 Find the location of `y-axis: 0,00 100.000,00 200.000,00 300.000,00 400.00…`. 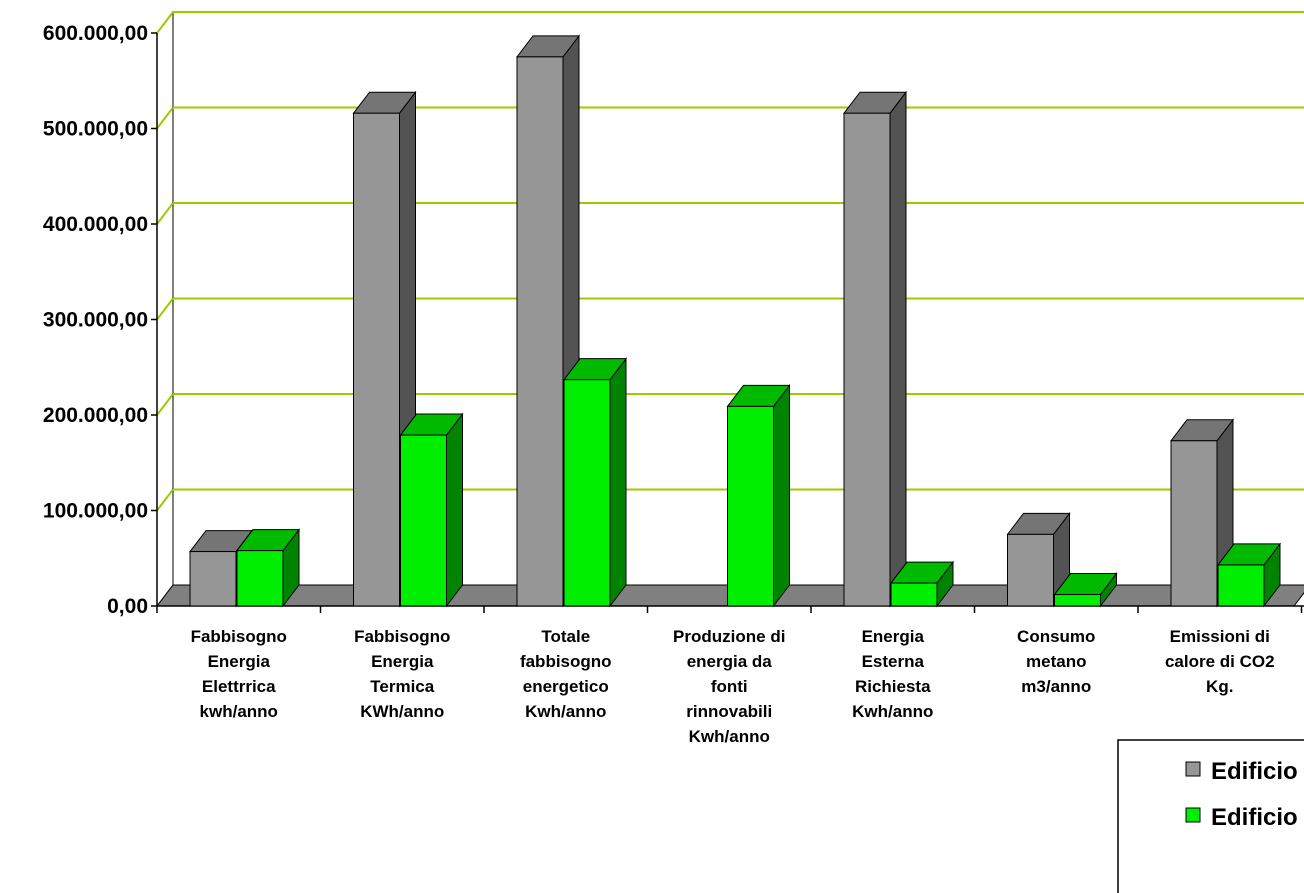

y-axis: 0,00 100.000,00 200.000,00 300.000,00 400.00… is located at coordinates (100, 320).